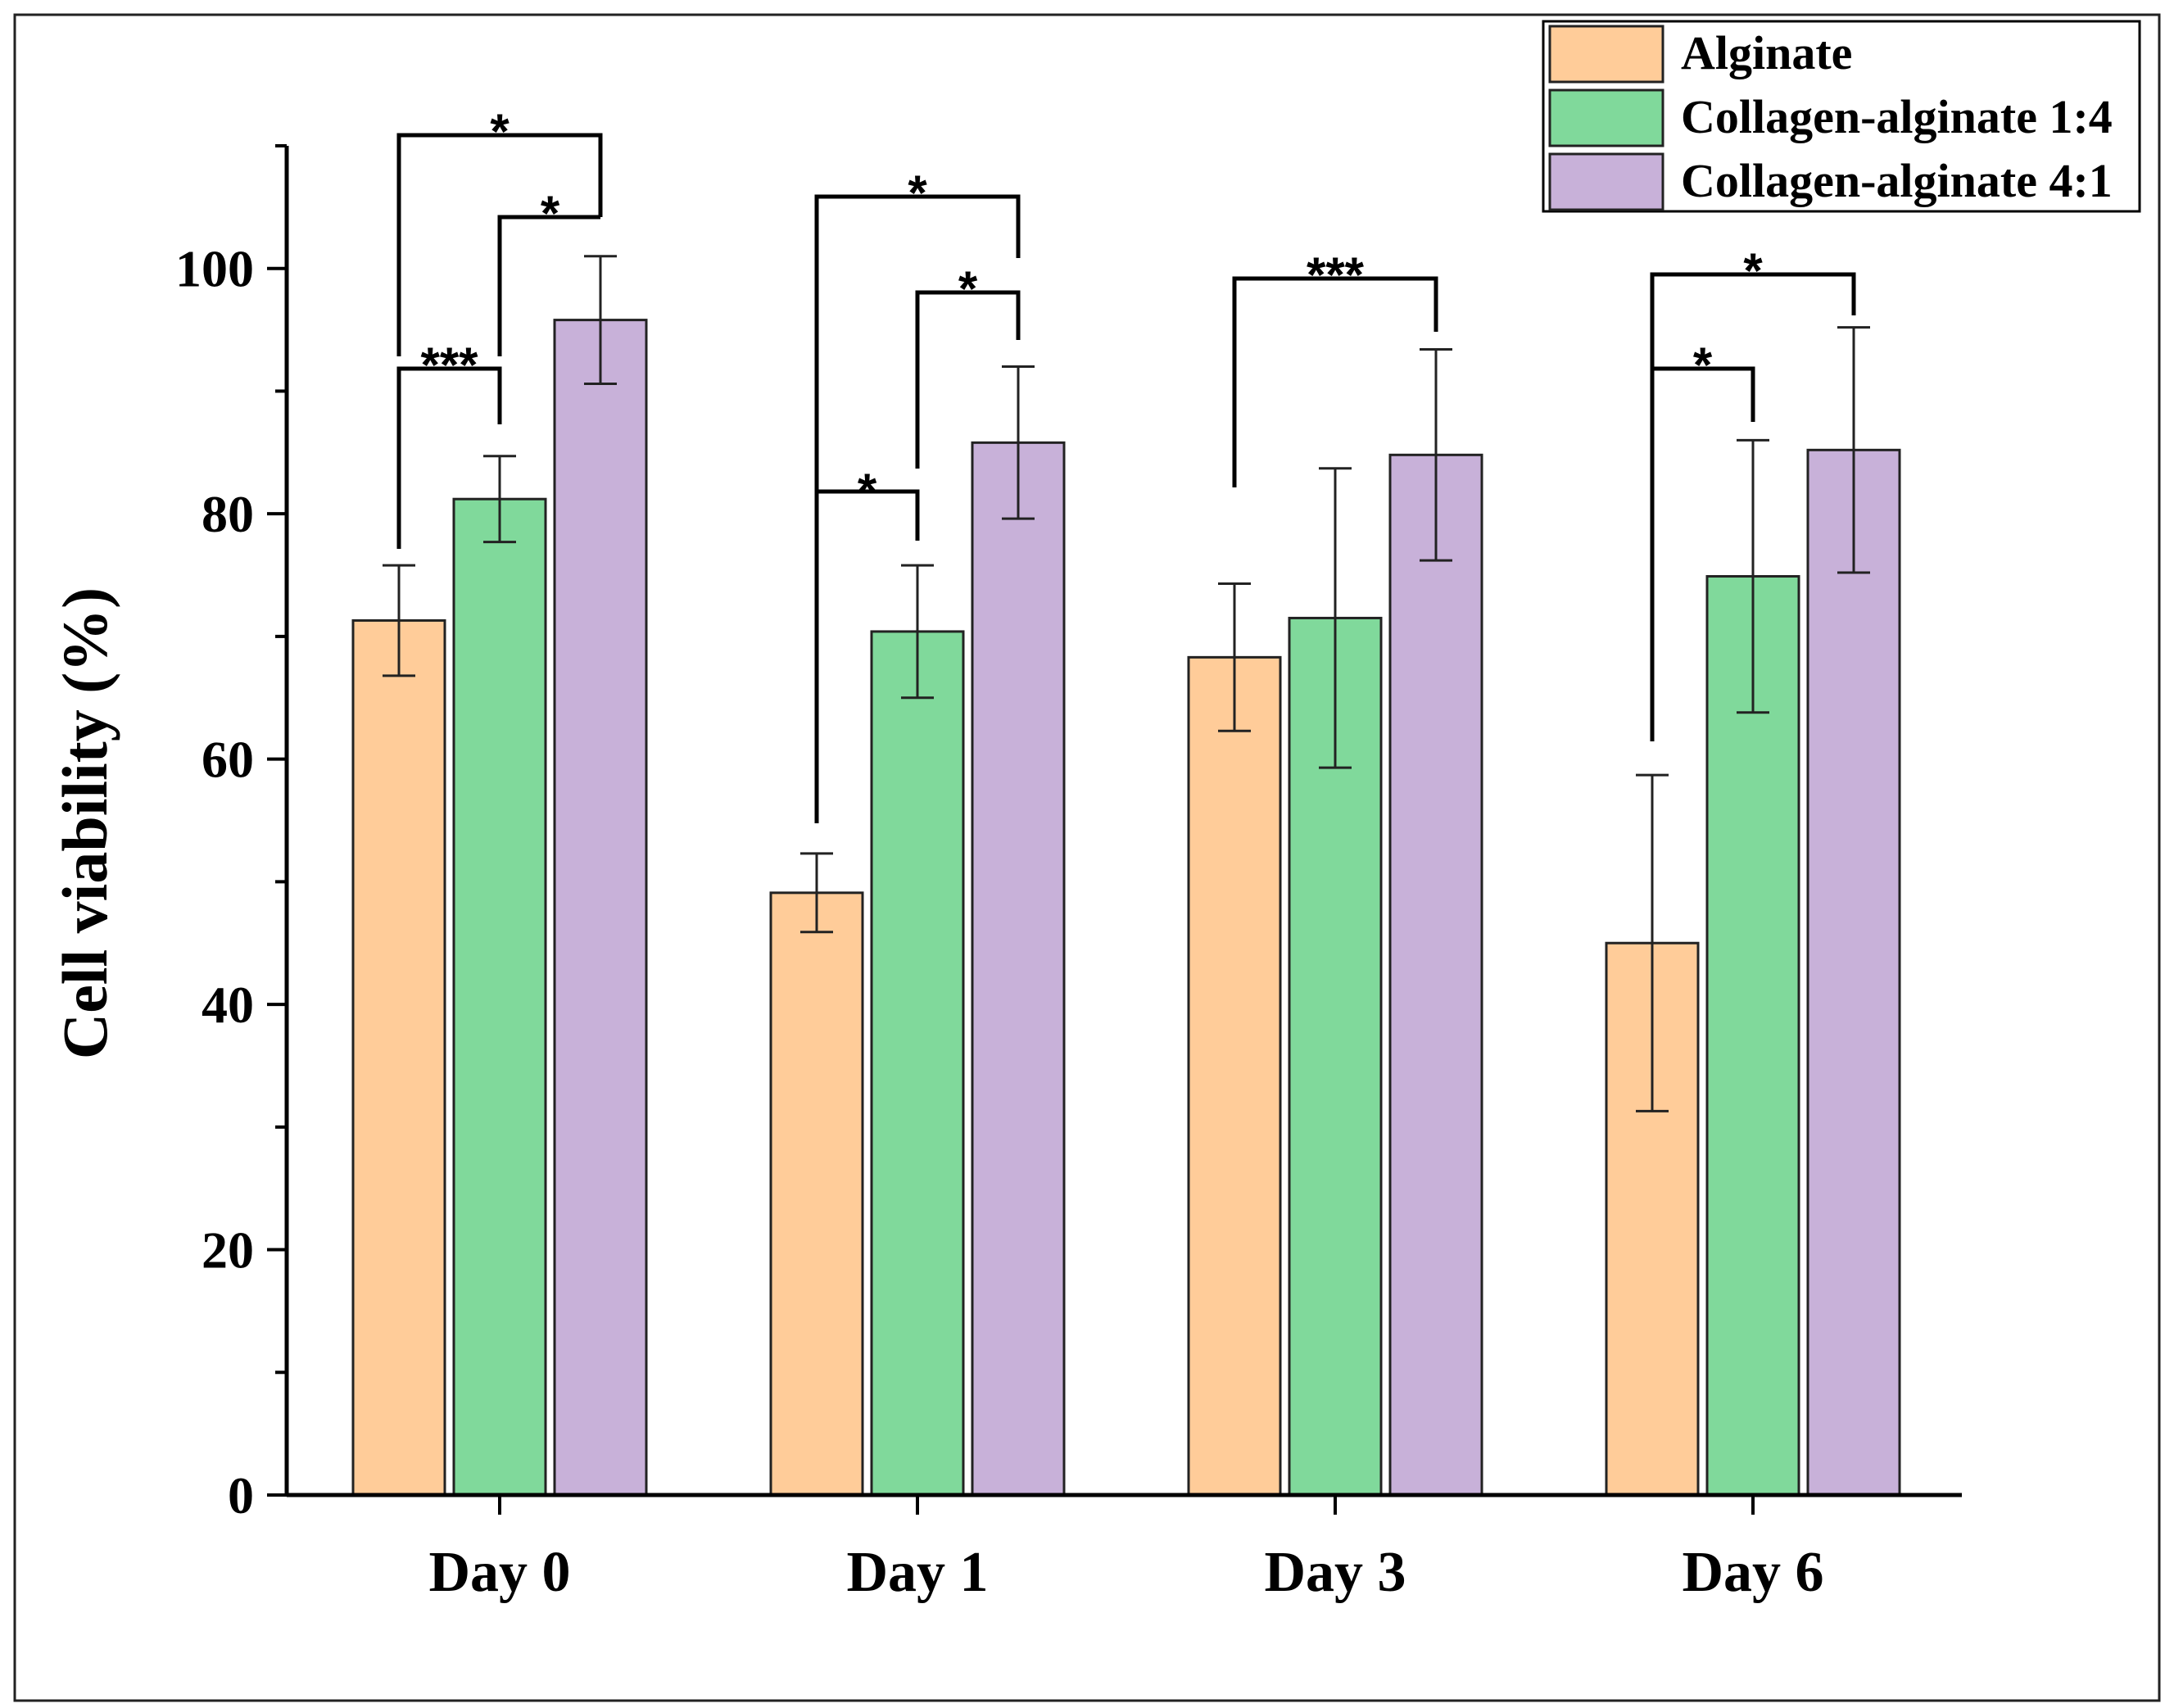  I want to click on y-tick-label: 0, so click(241, 1496).